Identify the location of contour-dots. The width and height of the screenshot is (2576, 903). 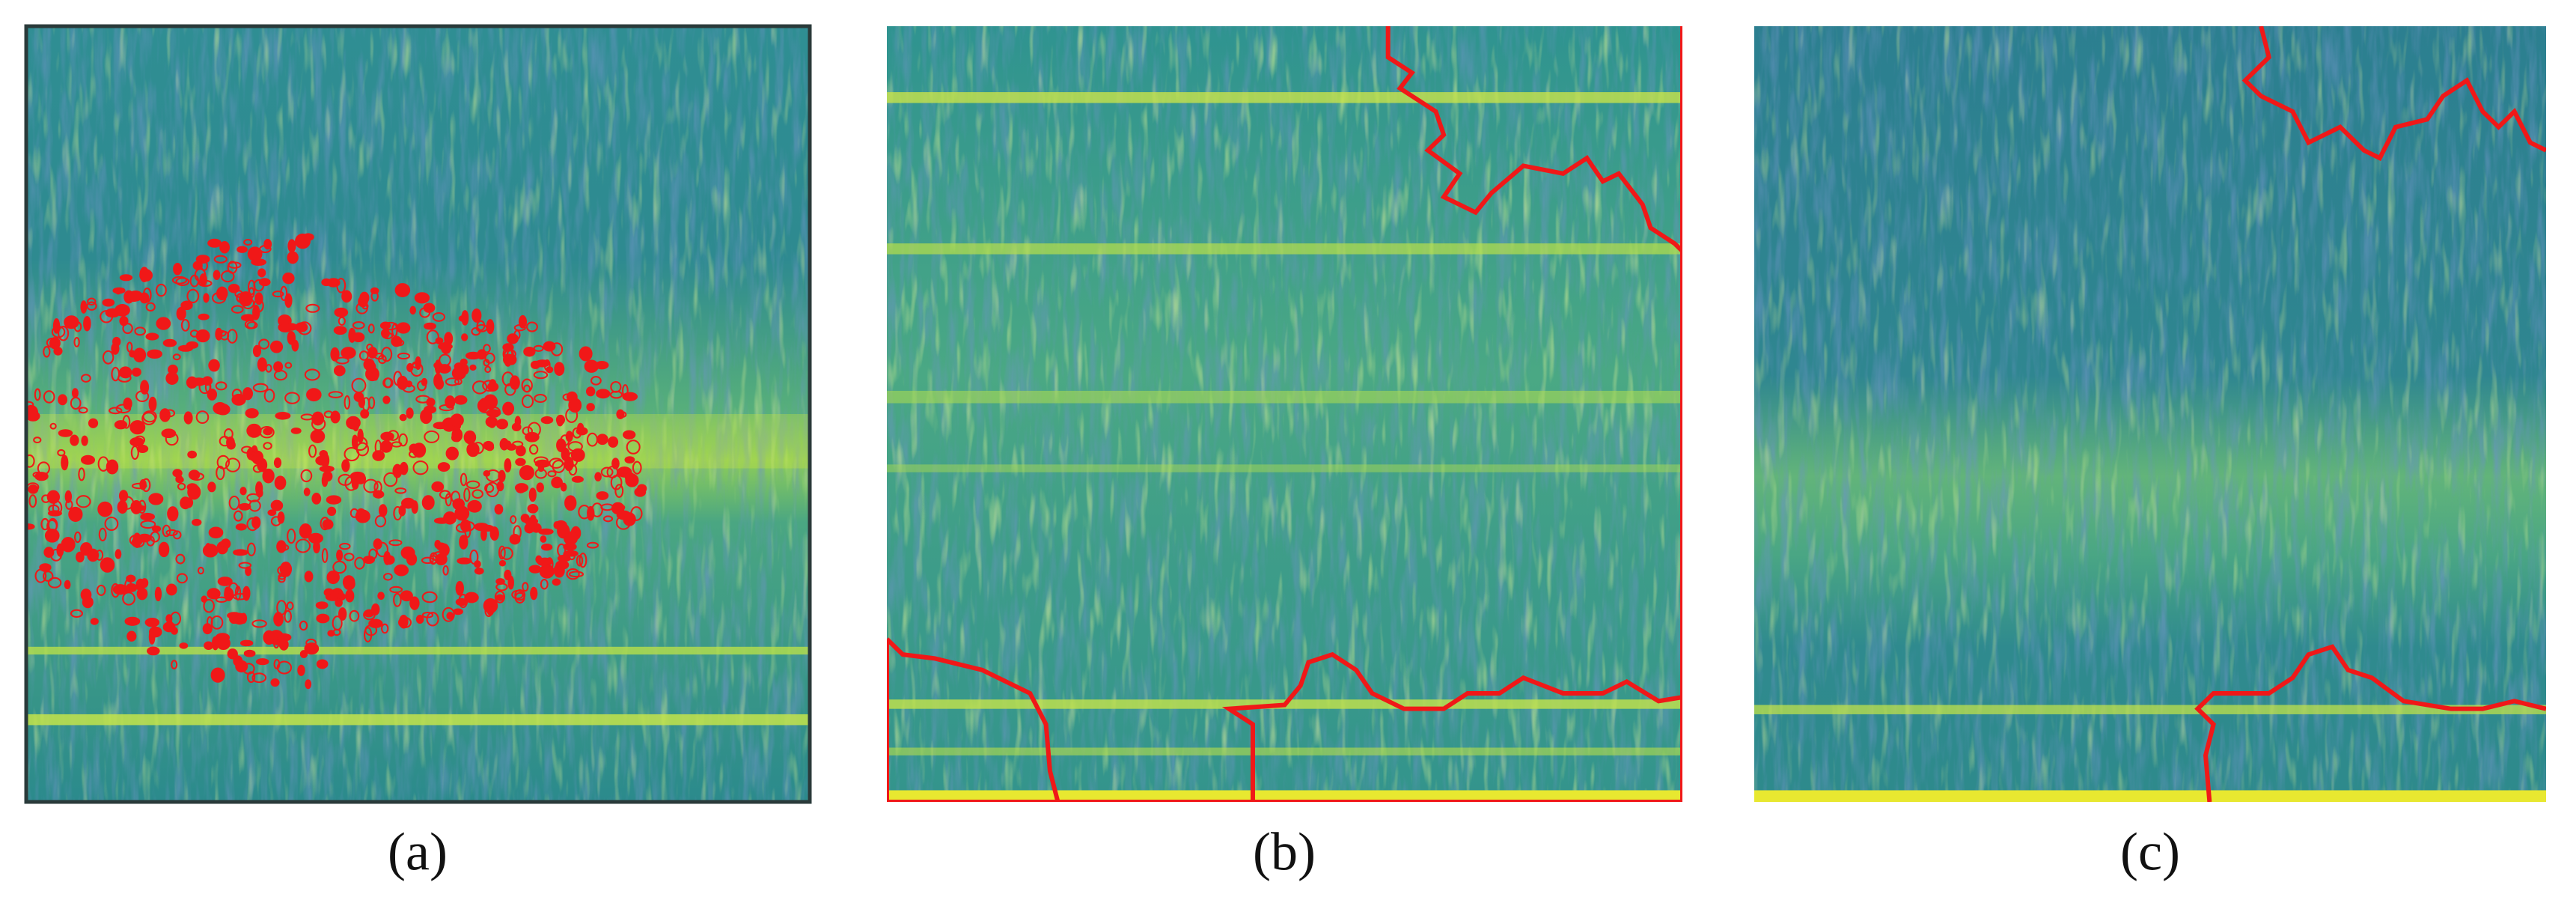
(336, 461).